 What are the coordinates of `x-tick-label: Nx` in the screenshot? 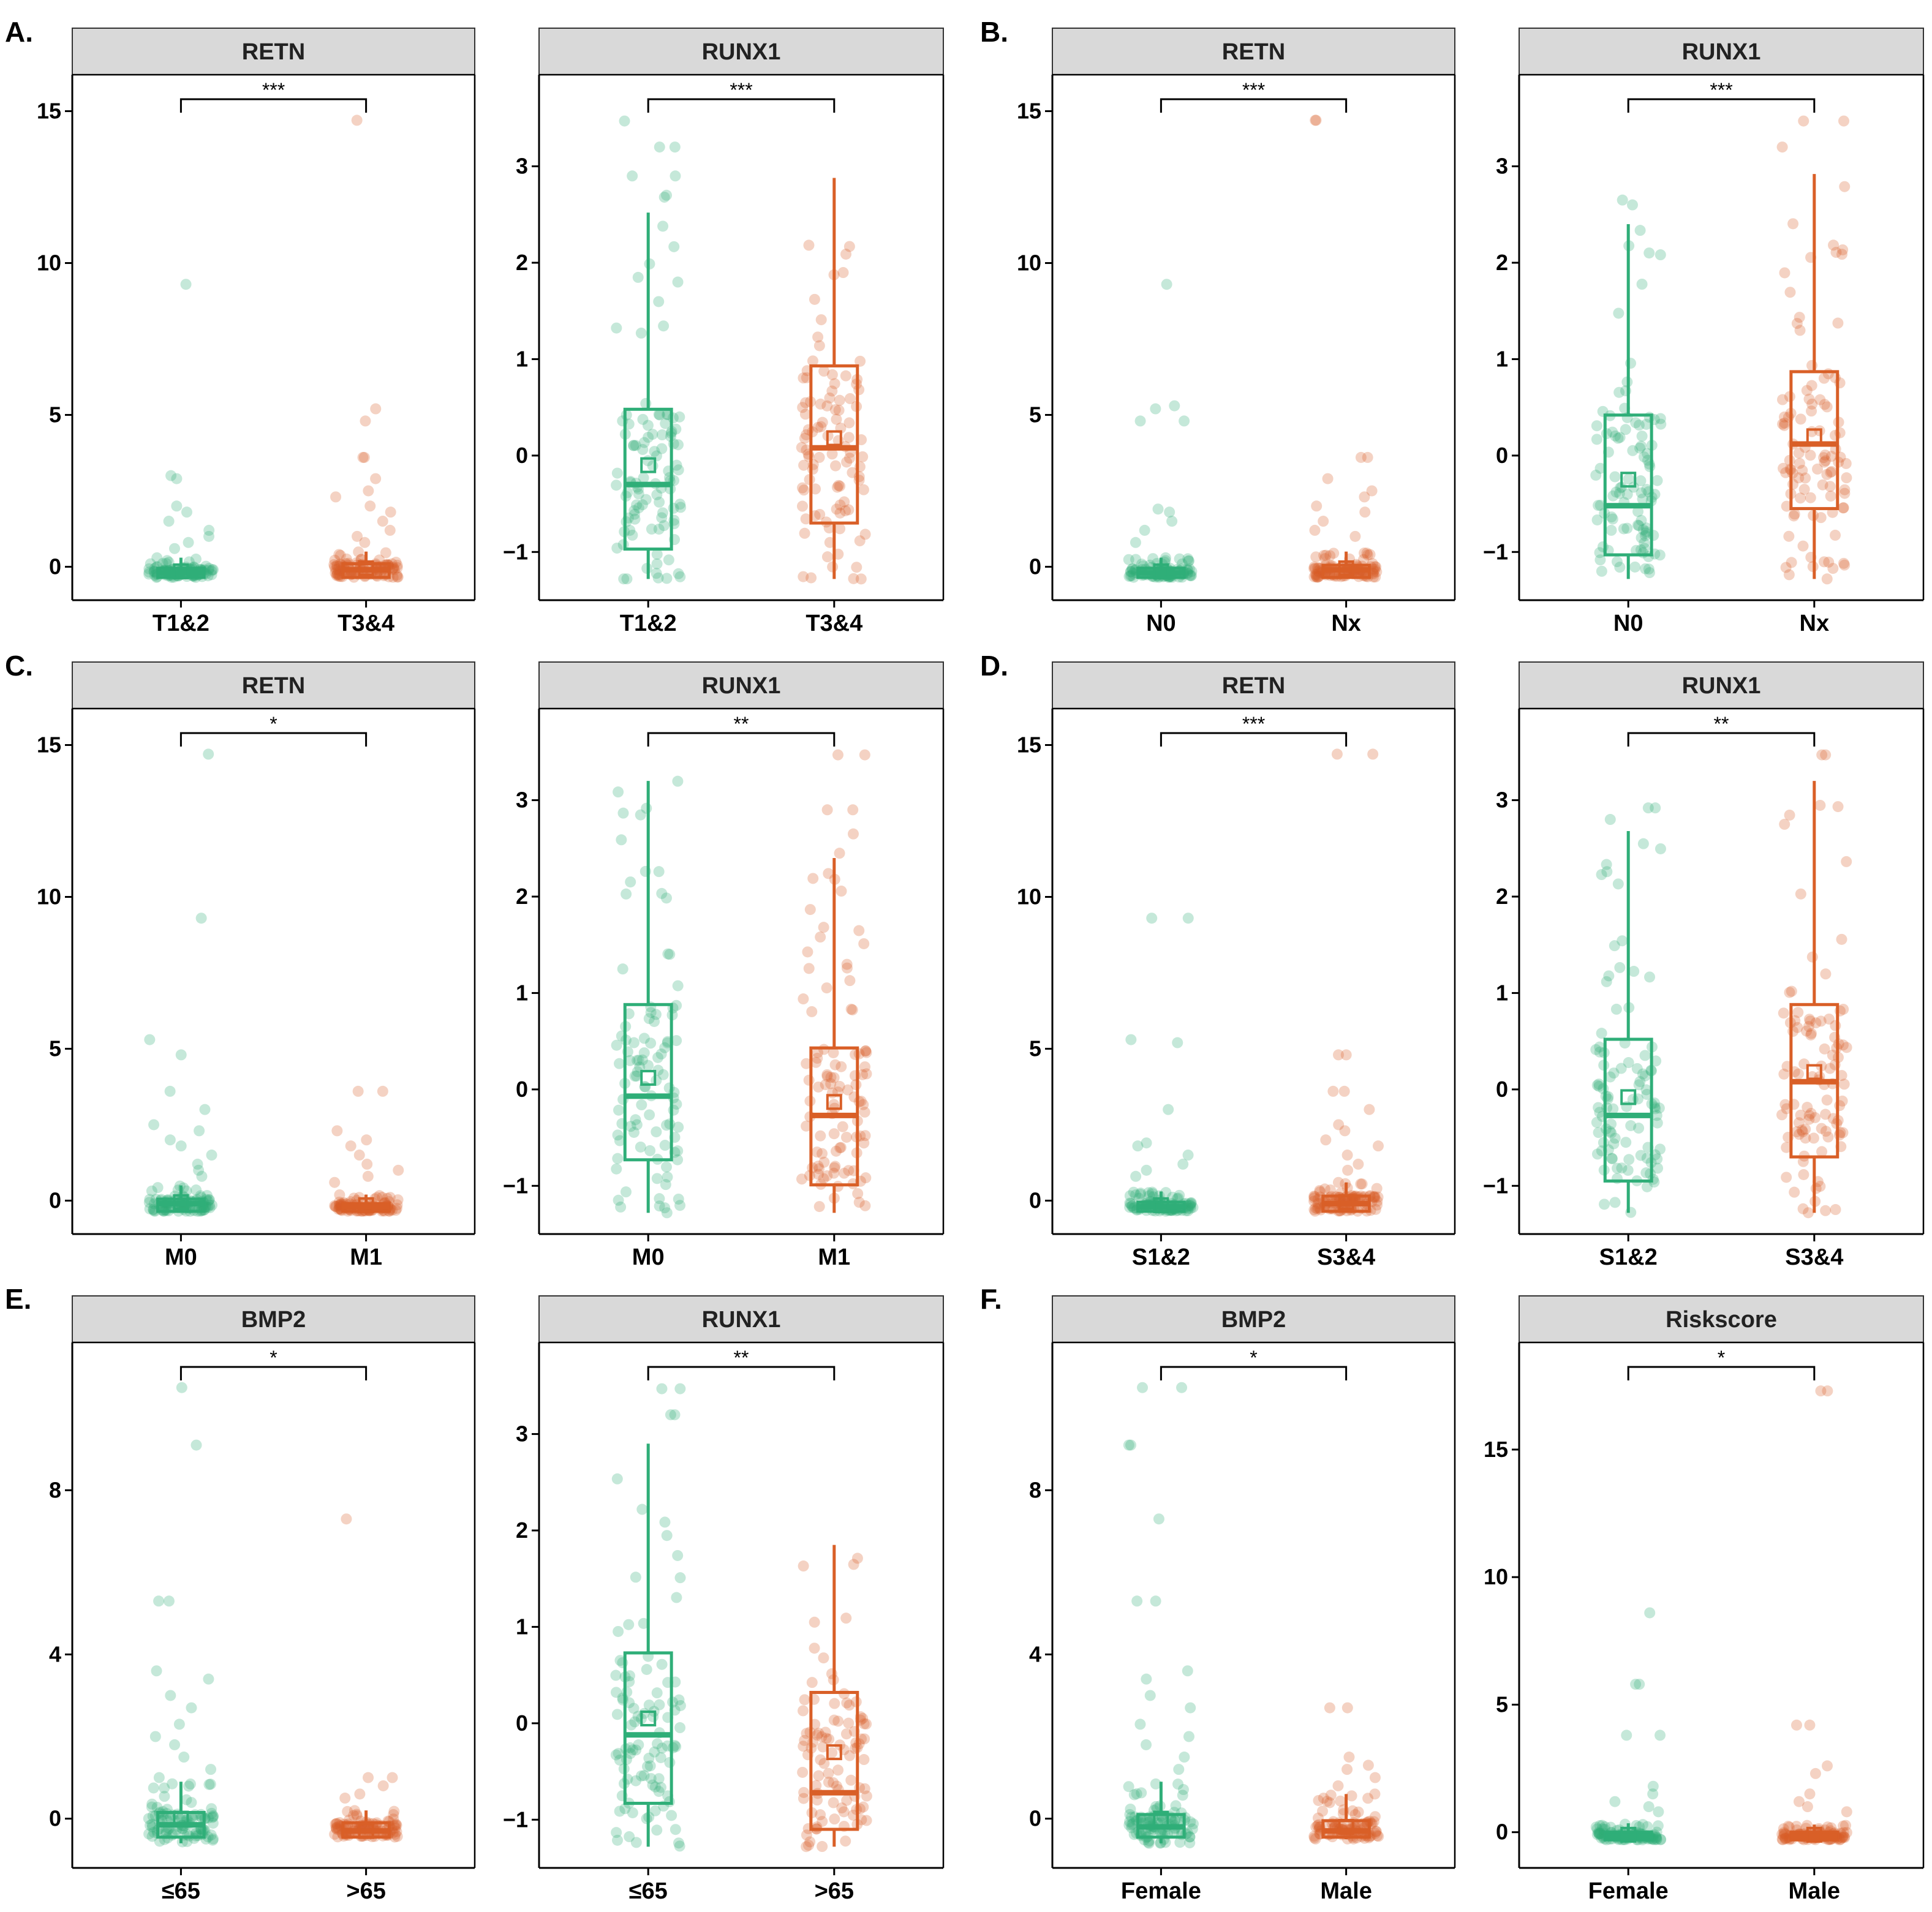 It's located at (1815, 623).